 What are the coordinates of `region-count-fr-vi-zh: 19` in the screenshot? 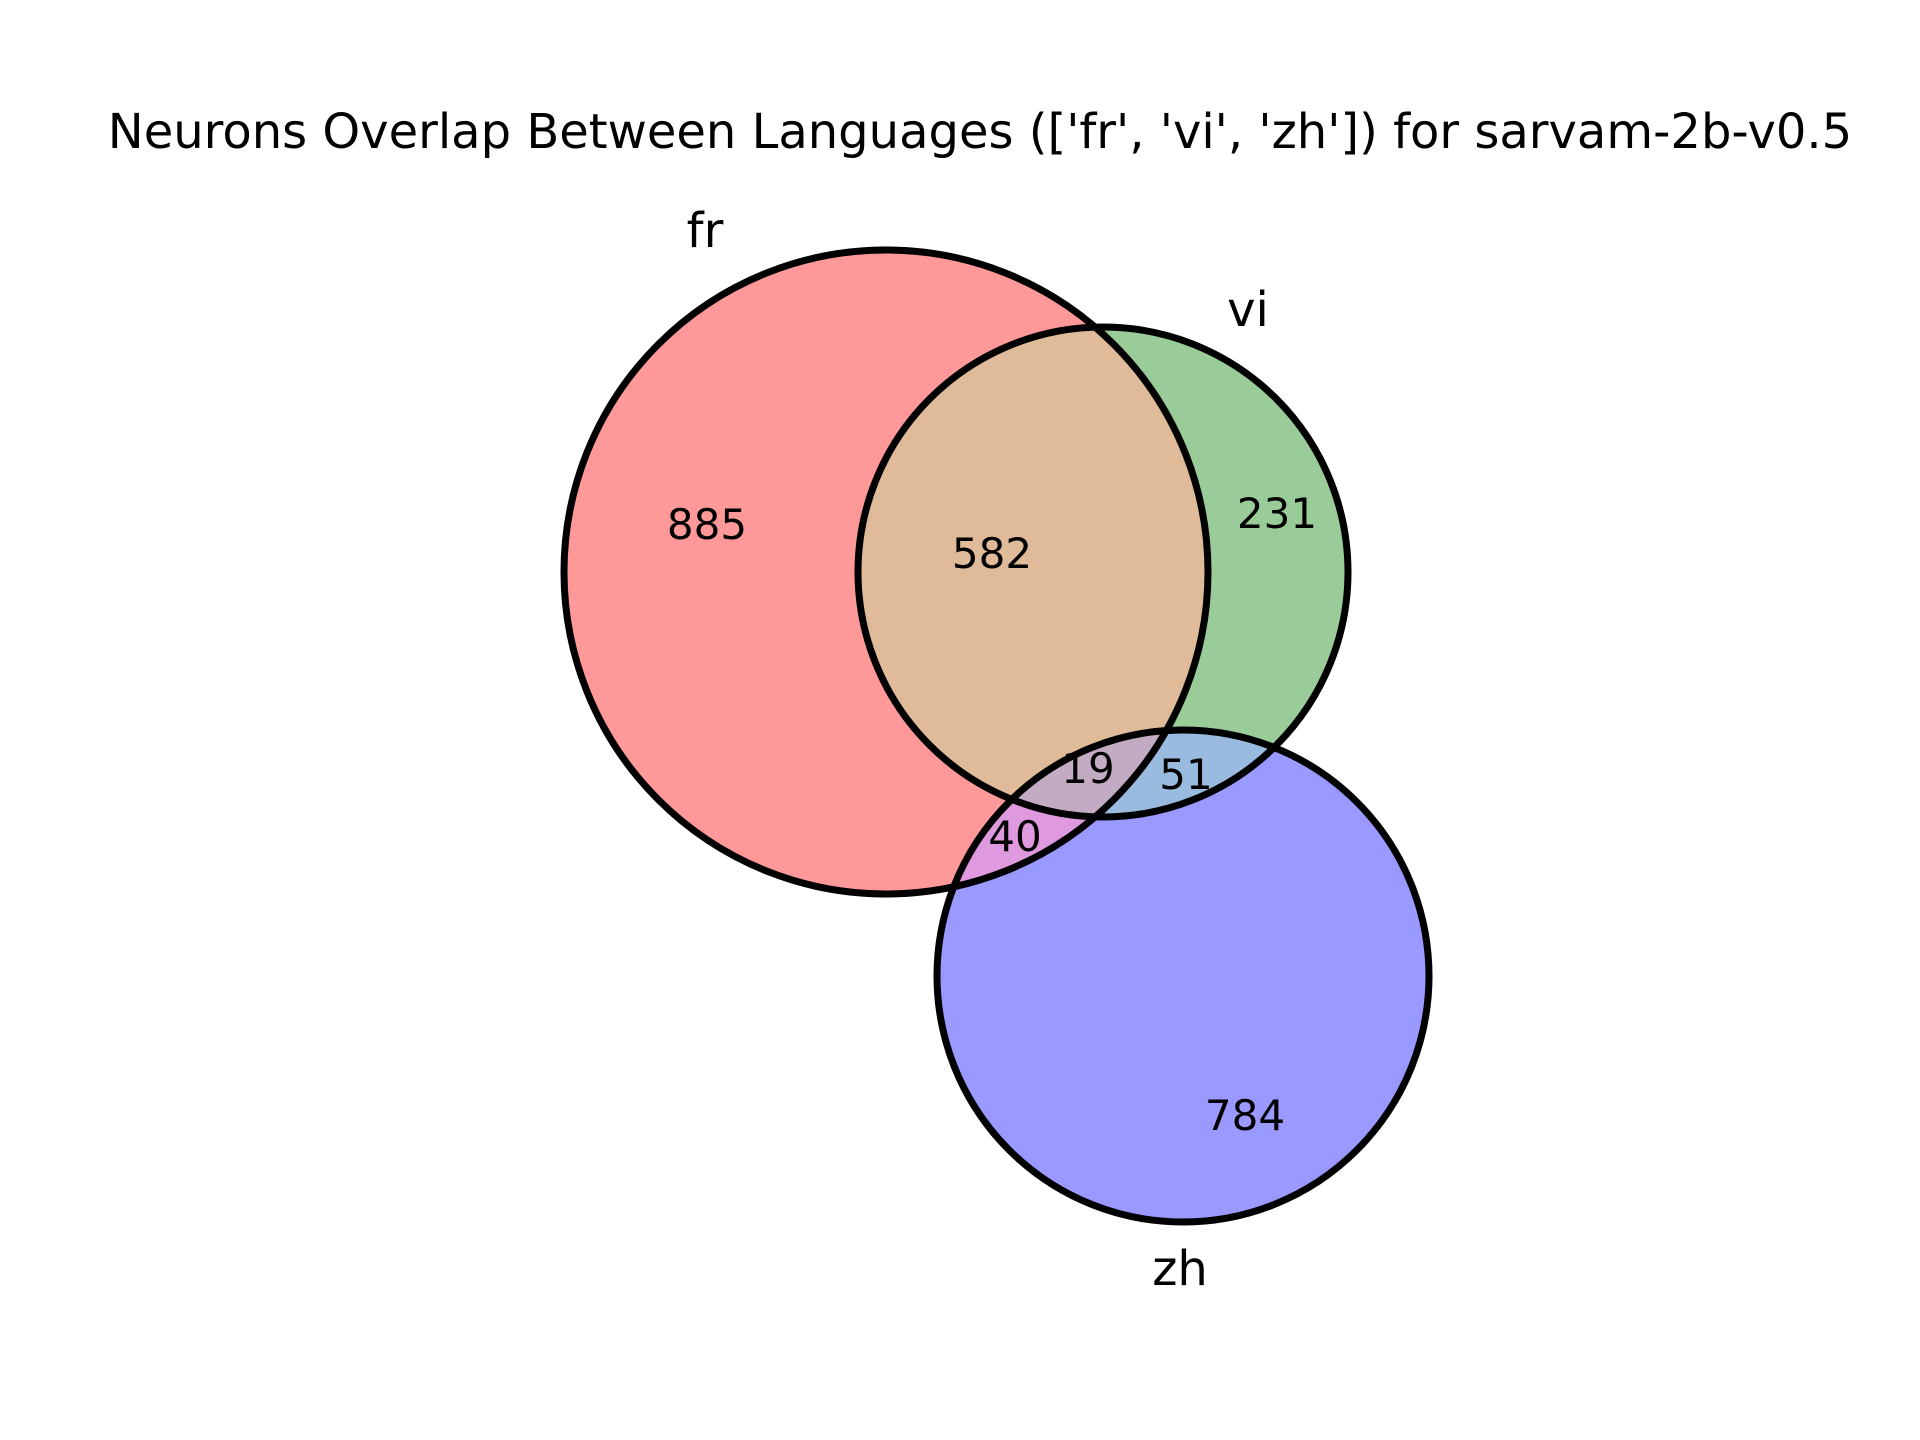 It's located at (1087, 768).